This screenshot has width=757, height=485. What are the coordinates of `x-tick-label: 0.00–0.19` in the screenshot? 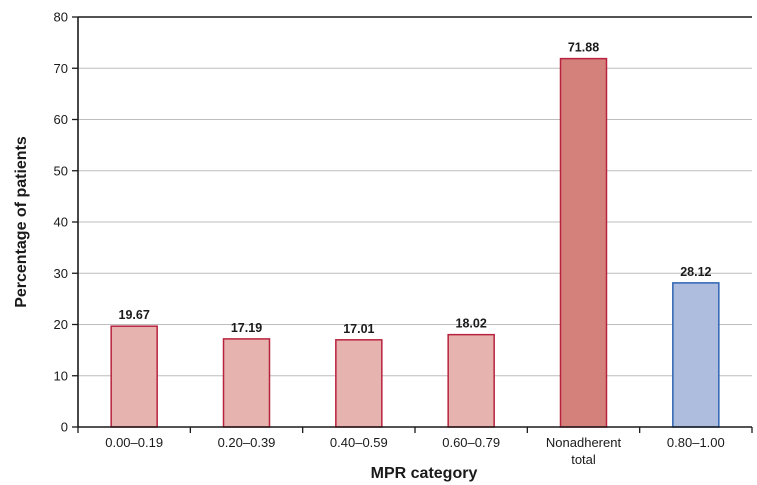 It's located at (134, 442).